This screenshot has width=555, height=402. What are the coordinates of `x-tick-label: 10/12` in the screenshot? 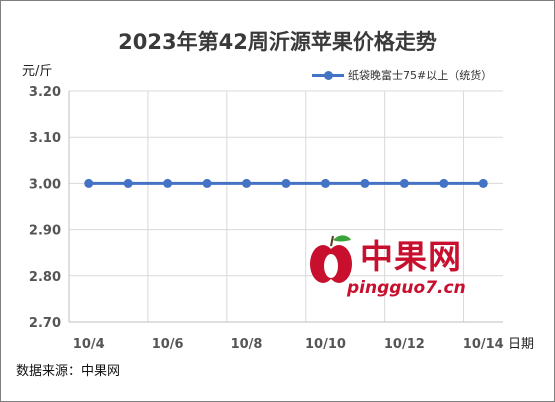 It's located at (404, 344).